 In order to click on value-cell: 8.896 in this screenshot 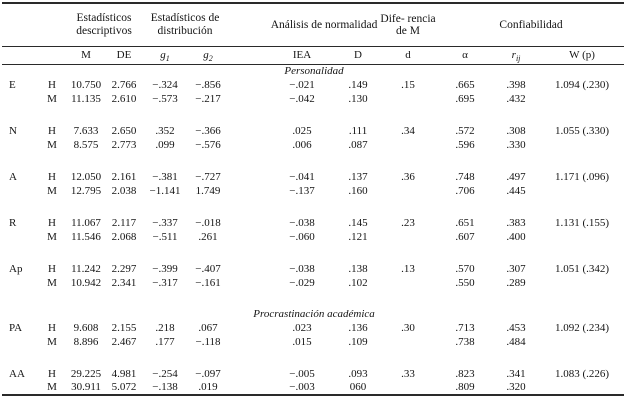, I will do `click(86, 341)`.